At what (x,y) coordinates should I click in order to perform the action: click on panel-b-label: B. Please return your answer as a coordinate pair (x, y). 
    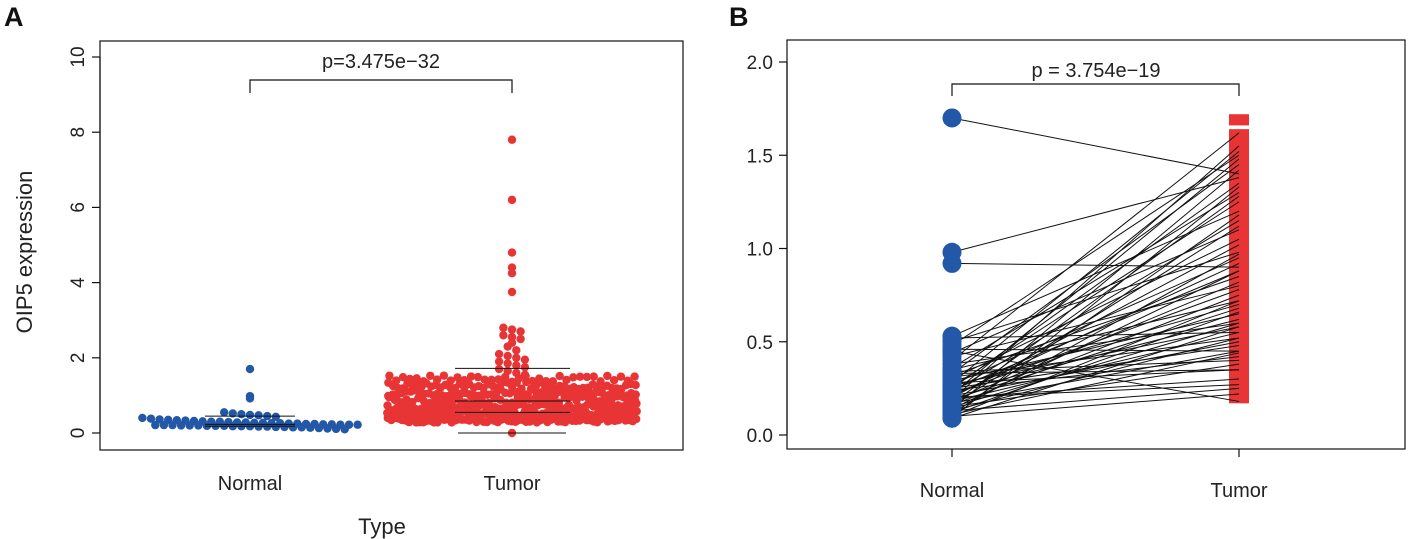
    Looking at the image, I should click on (739, 17).